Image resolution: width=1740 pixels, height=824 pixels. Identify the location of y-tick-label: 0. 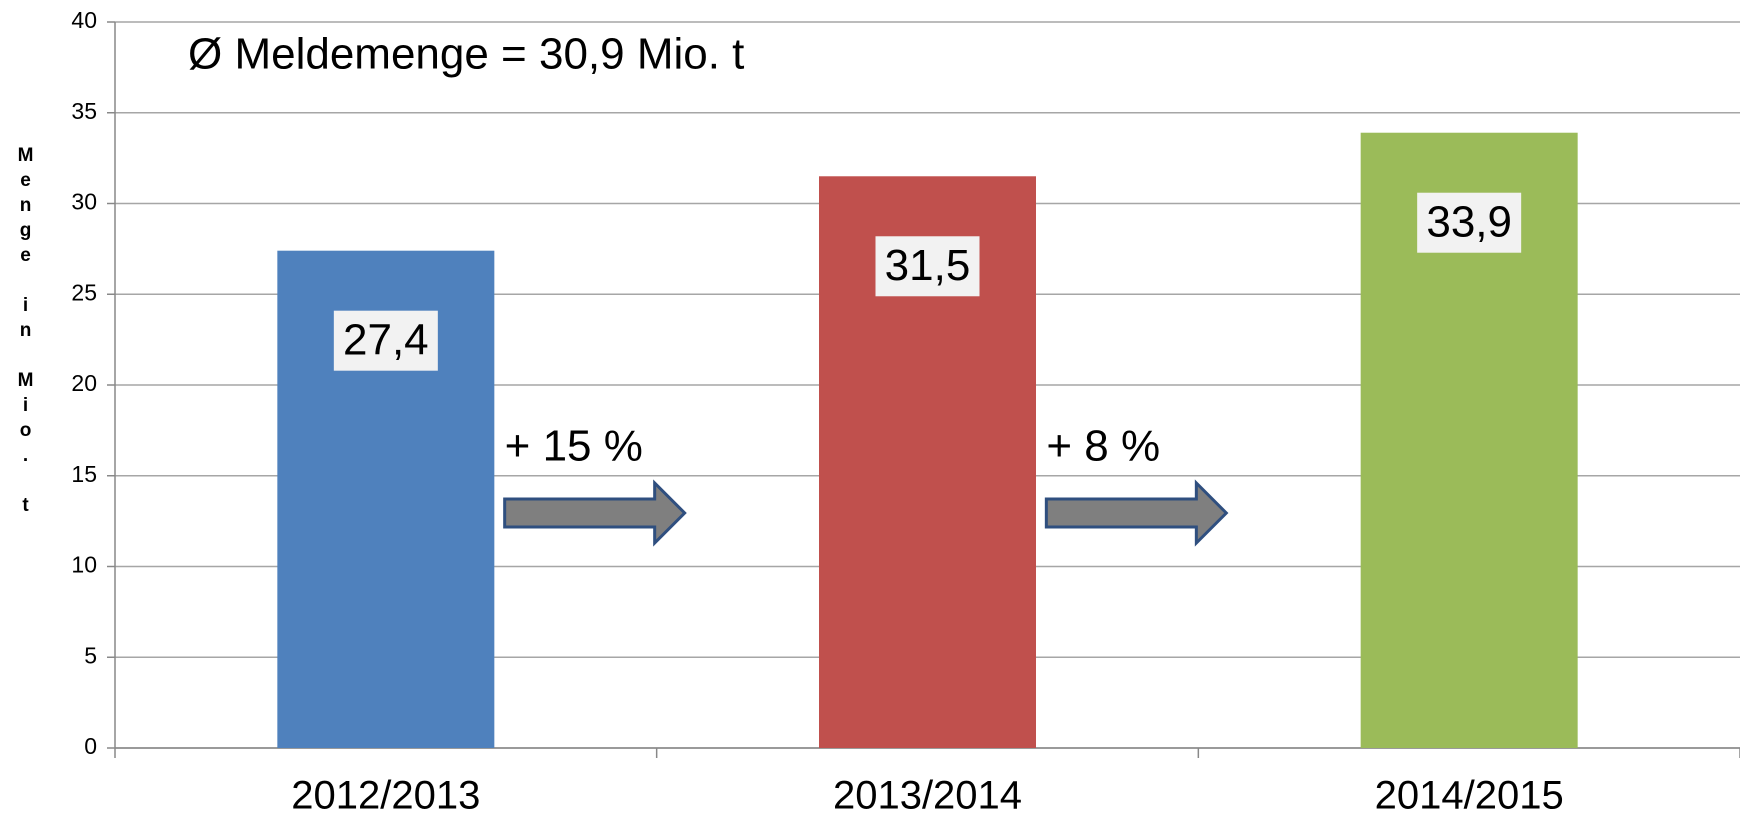
(90, 746).